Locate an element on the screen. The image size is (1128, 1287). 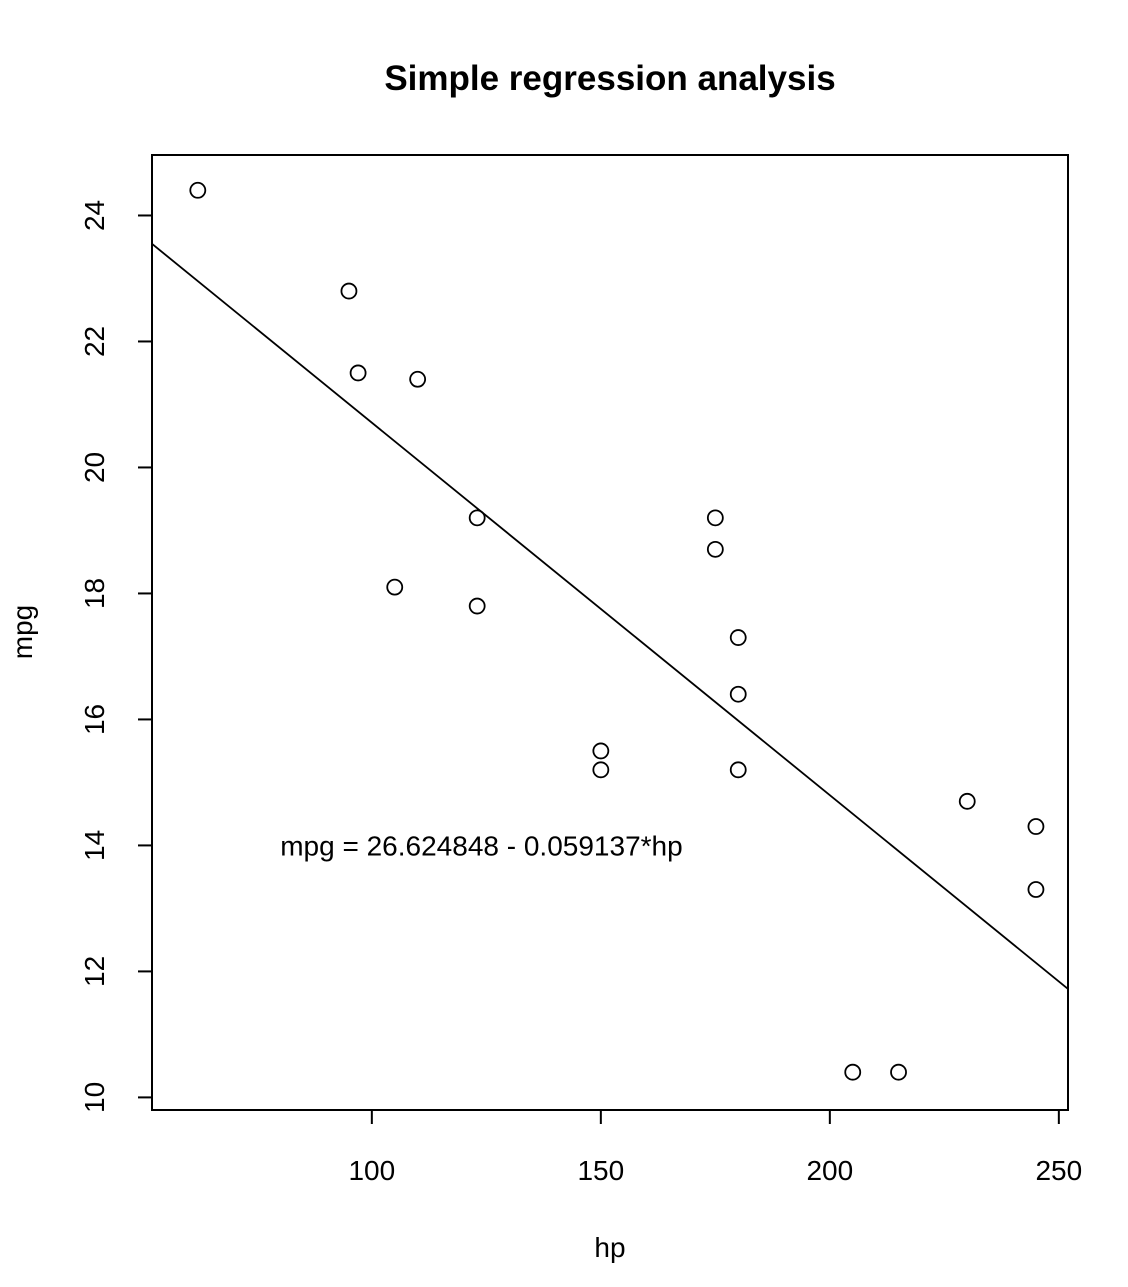
regression-equation: mpg = 26.624848 - 0.059137*hp is located at coordinates (481, 845).